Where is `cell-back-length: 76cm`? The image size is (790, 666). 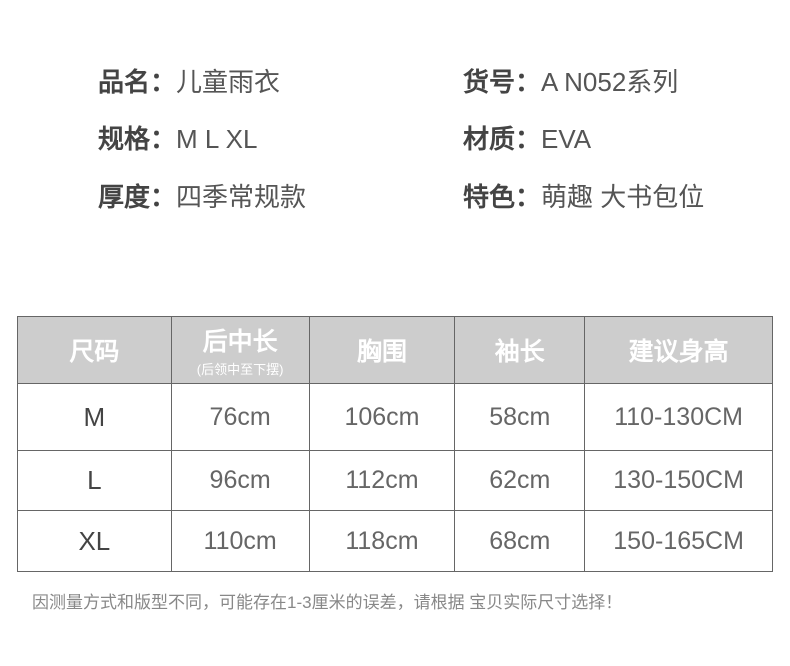
cell-back-length: 76cm is located at coordinates (240, 417).